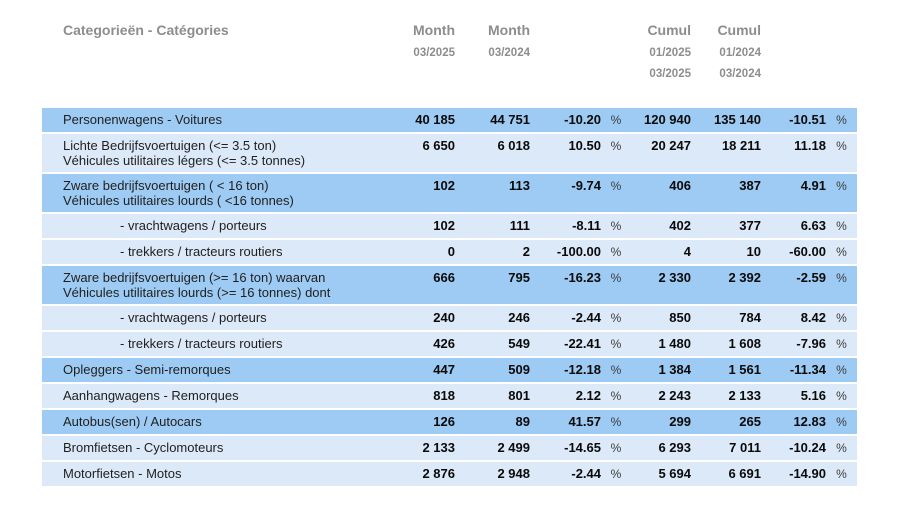  What do you see at coordinates (582, 343) in the screenshot?
I see `month-percent-value: -22.41` at bounding box center [582, 343].